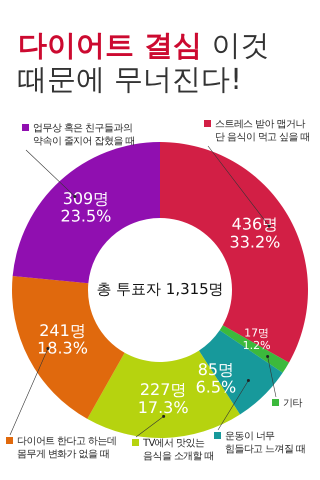 The width and height of the screenshot is (320, 480). Describe the element at coordinates (255, 233) in the screenshot. I see `data-label: 436명 33.2%` at that location.